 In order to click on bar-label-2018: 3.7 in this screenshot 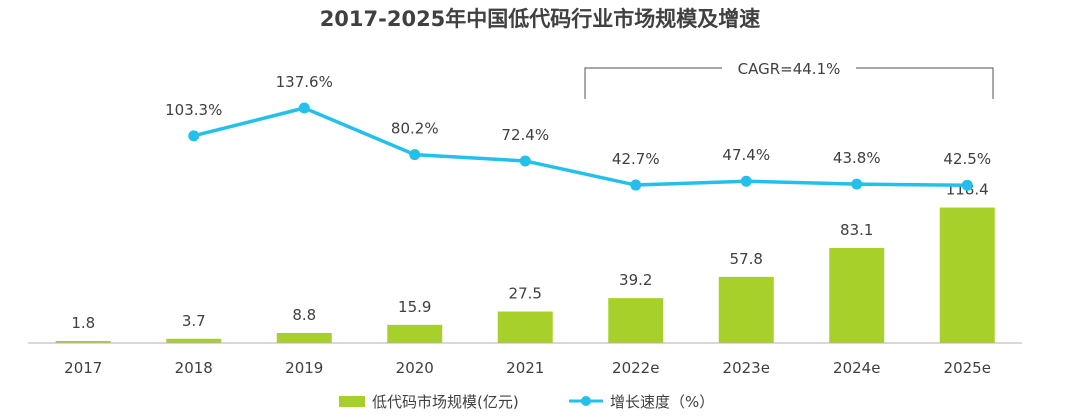, I will do `click(194, 321)`.